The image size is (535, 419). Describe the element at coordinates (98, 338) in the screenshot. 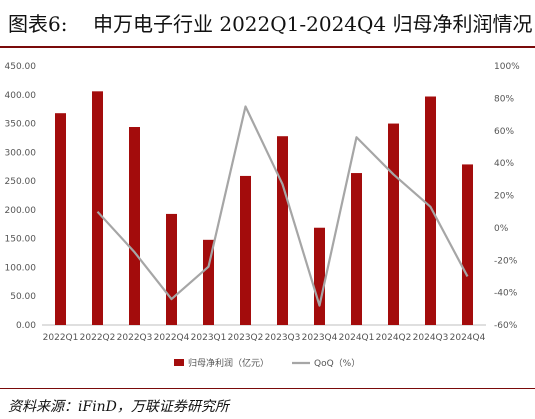

I see `x-tick-label: 2022Q2` at that location.